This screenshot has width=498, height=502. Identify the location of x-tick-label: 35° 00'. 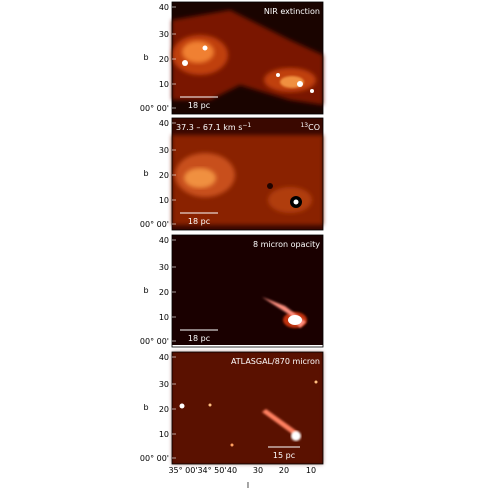
(182, 470).